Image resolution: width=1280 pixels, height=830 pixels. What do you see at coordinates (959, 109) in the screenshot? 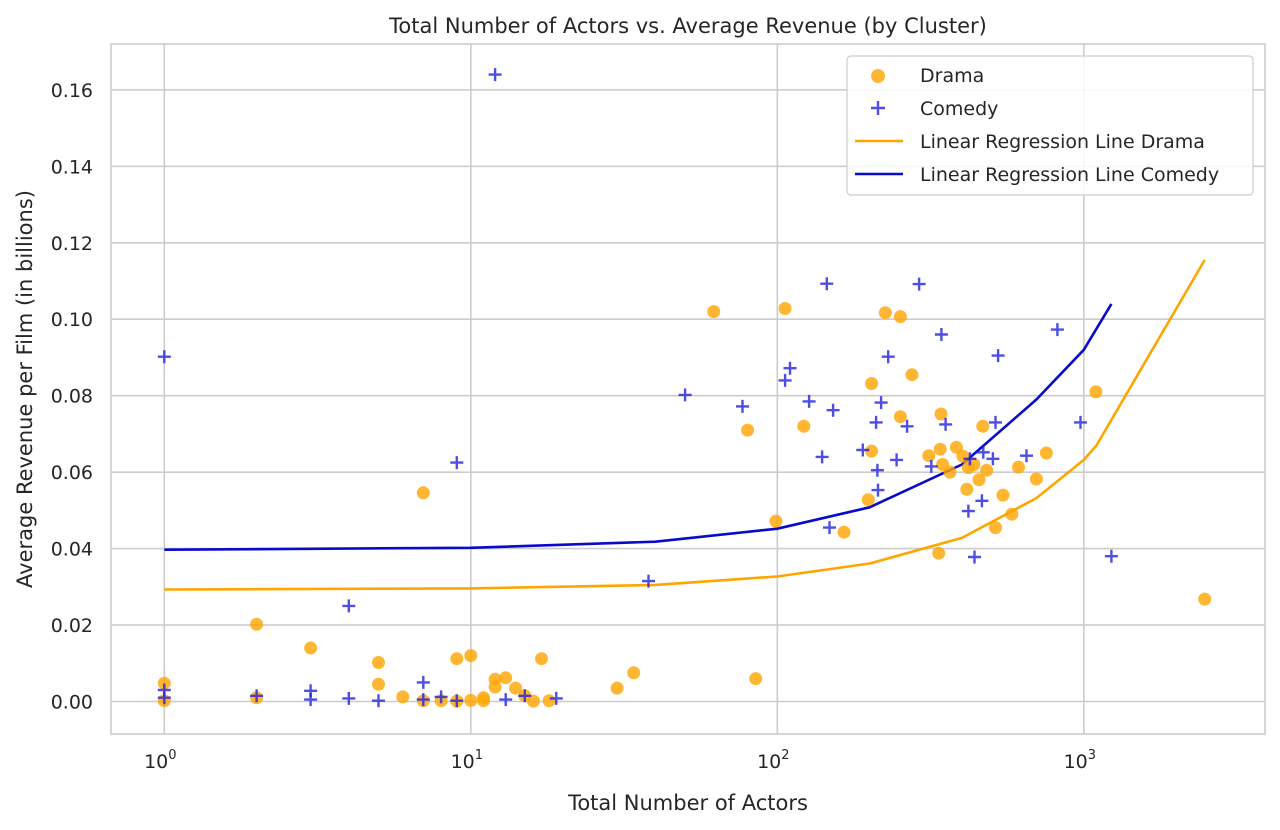
I see `legend-comedy-label: Comedy` at bounding box center [959, 109].